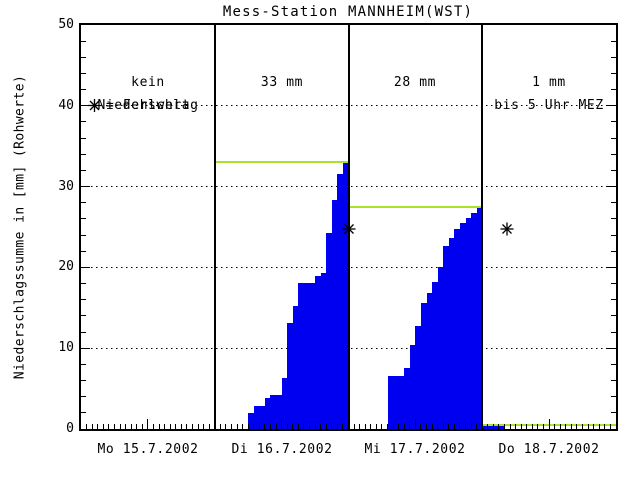 The image size is (640, 480). I want to click on fehlwert-legend-text: = Fehlwert, so click(148, 105).